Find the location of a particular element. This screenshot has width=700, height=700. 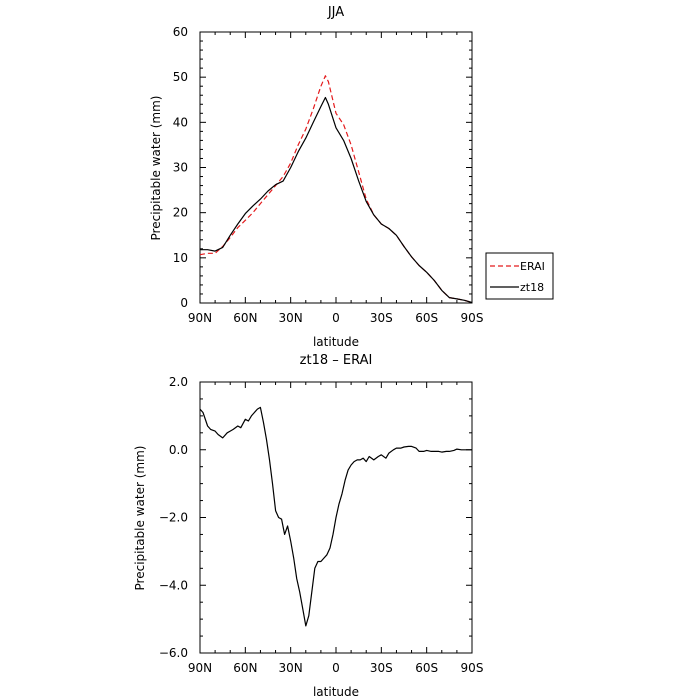

bottom-y-tick-label: −6.0 is located at coordinates (173, 653).